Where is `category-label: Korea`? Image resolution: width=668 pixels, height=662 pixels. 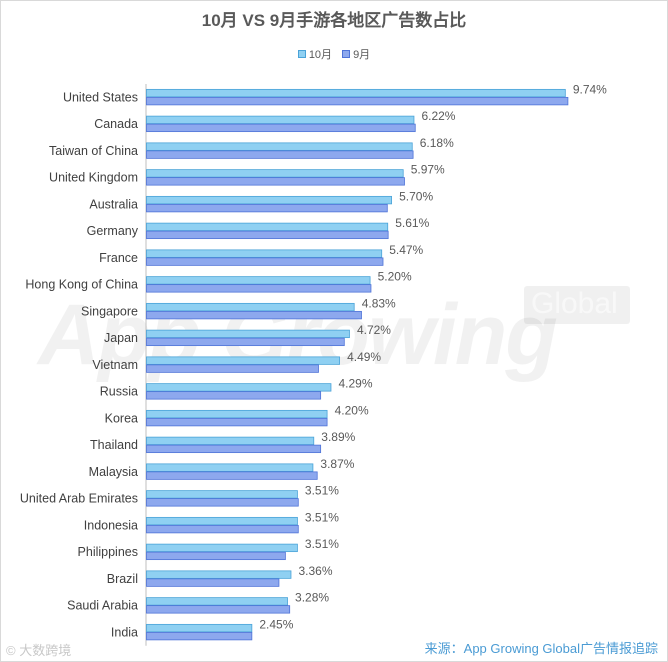
category-label: Korea is located at coordinates (121, 418).